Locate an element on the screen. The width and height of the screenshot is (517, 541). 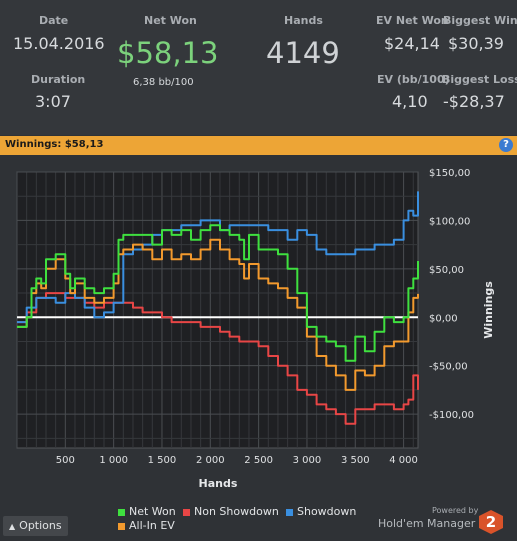
ev-bb-label: EV (bb/100) is located at coordinates (413, 79).